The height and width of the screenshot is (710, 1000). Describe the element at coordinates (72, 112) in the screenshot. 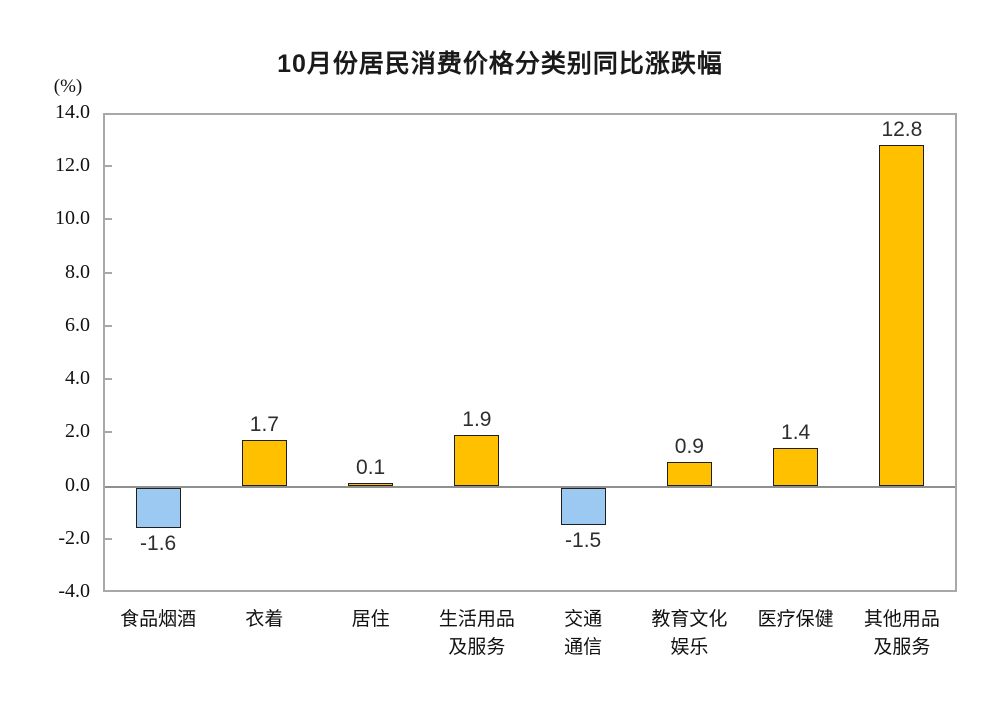

I see `y-tick-label: 14.0` at that location.